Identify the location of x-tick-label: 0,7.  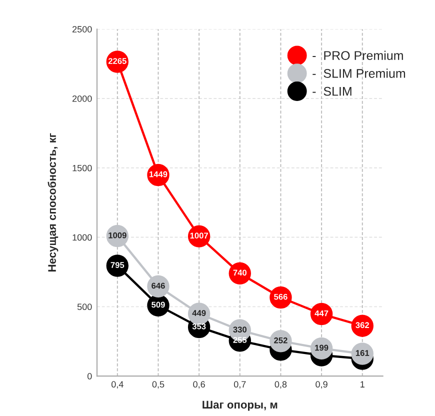
(240, 385).